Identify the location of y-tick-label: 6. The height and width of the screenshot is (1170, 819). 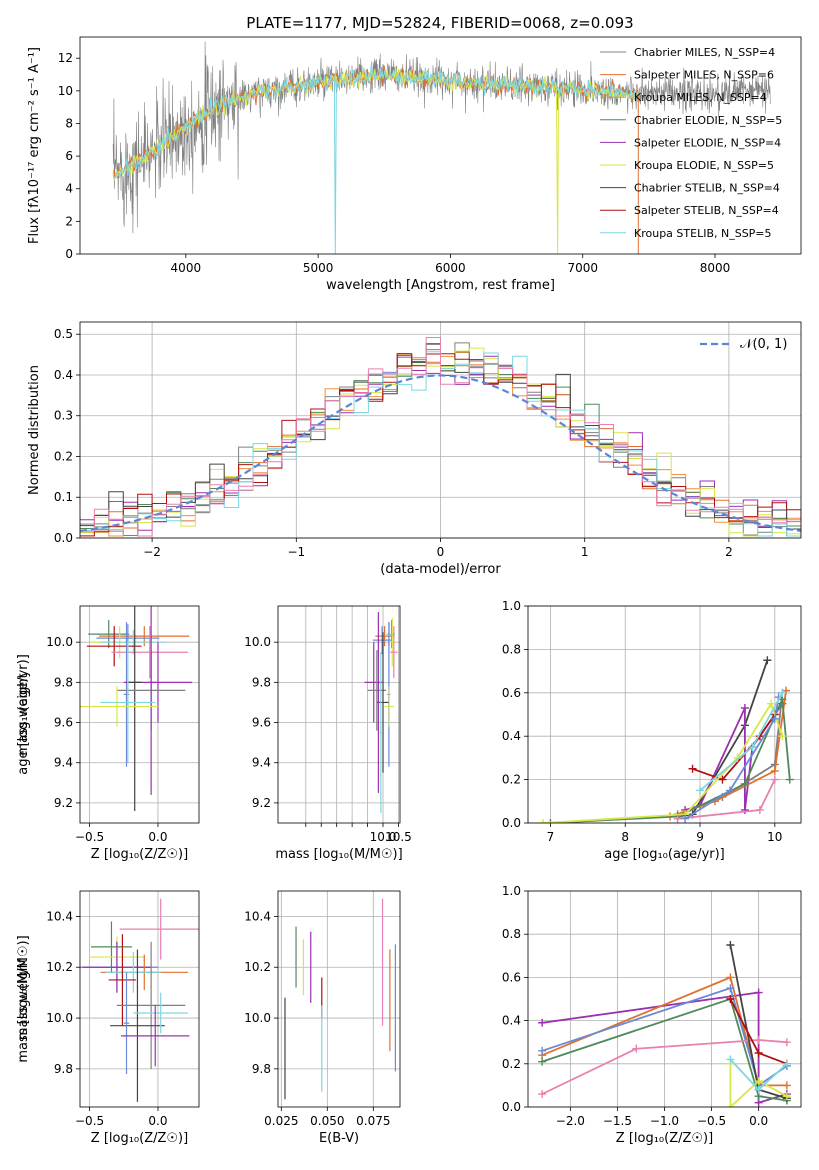
(69, 156).